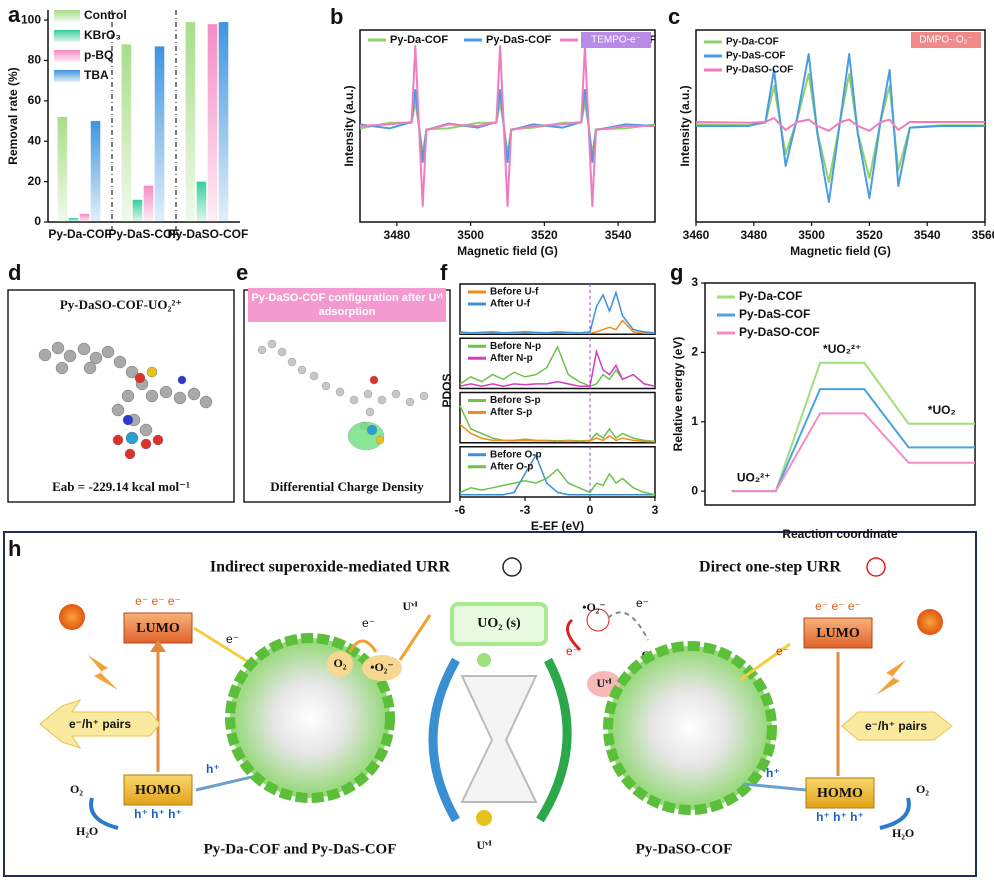  I want to click on o2-bubble, so click(340, 664).